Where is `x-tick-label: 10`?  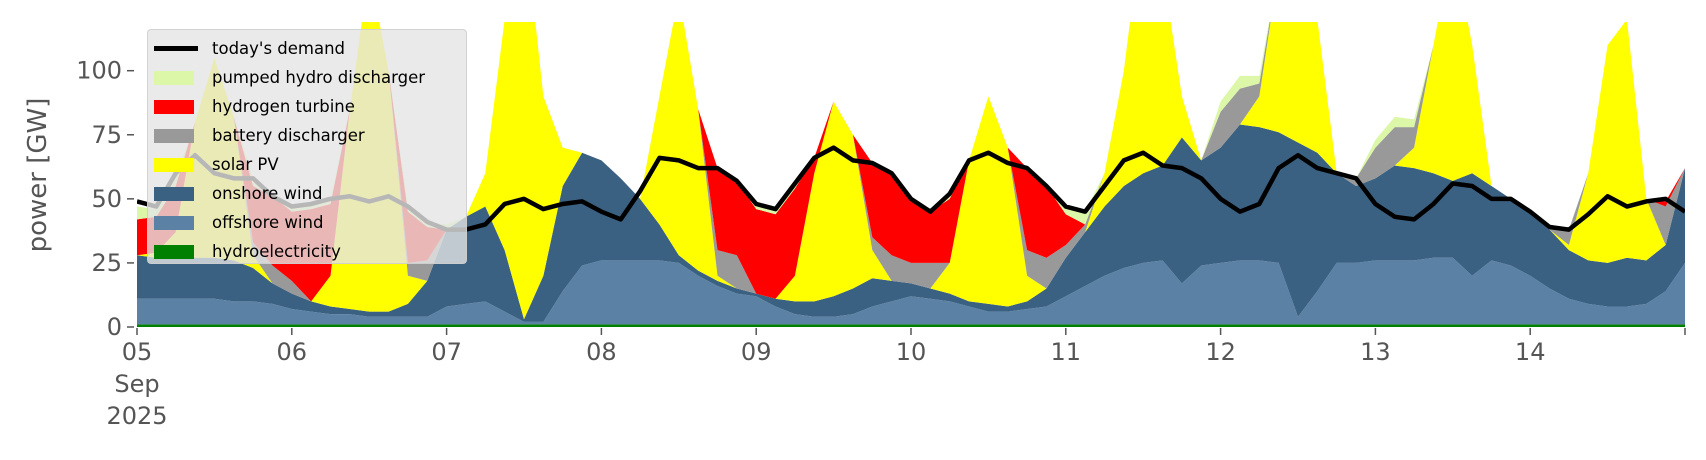
x-tick-label: 10 is located at coordinates (911, 352).